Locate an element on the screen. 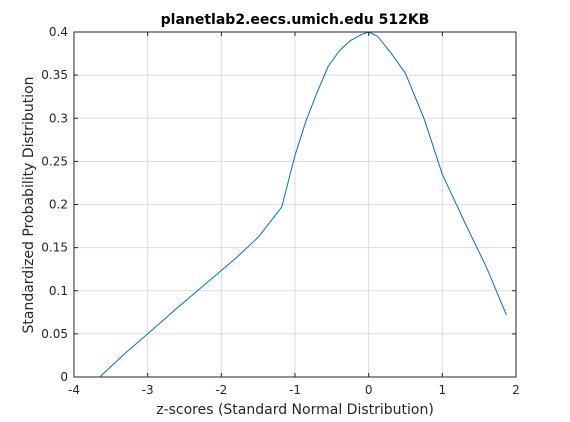  y-tick-label: 0.25 is located at coordinates (54, 161).